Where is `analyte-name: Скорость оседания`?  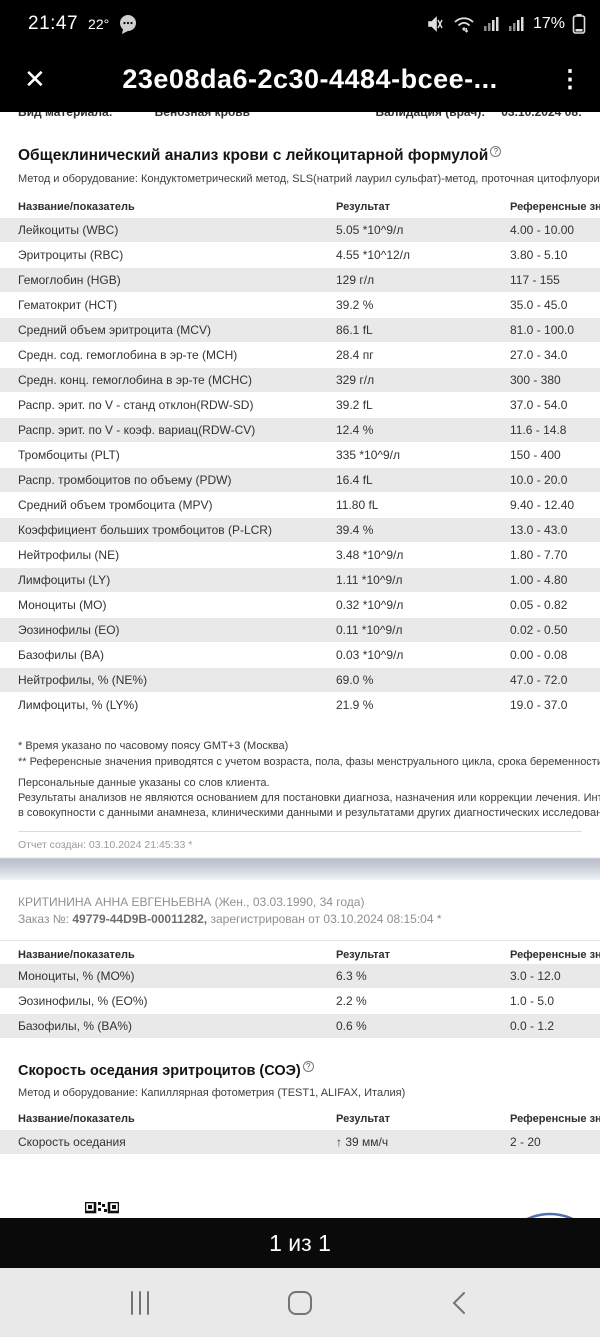
analyte-name: Скорость оседания is located at coordinates (72, 1142).